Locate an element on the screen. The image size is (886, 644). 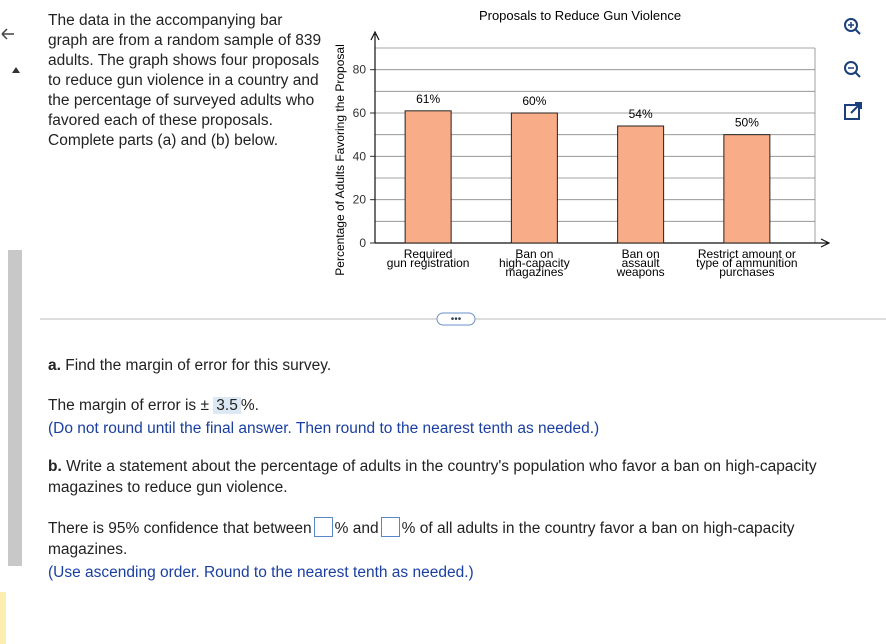
expand-button is located at coordinates (456, 319).